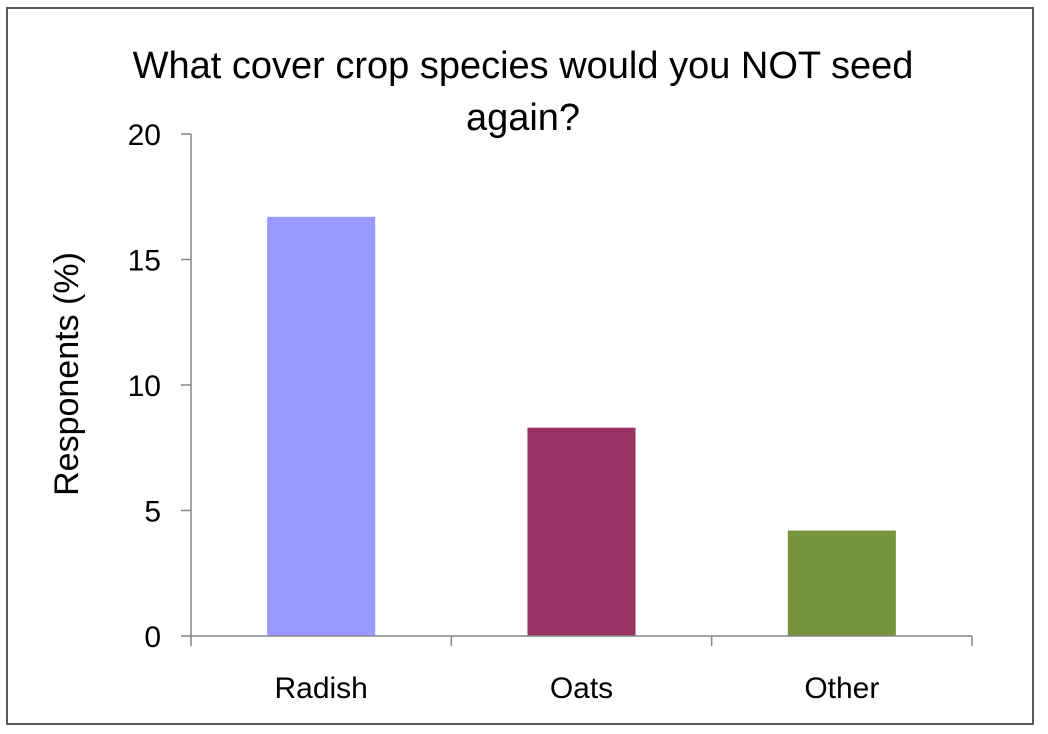  Describe the element at coordinates (152, 637) in the screenshot. I see `y-tick-label-0: 0` at that location.